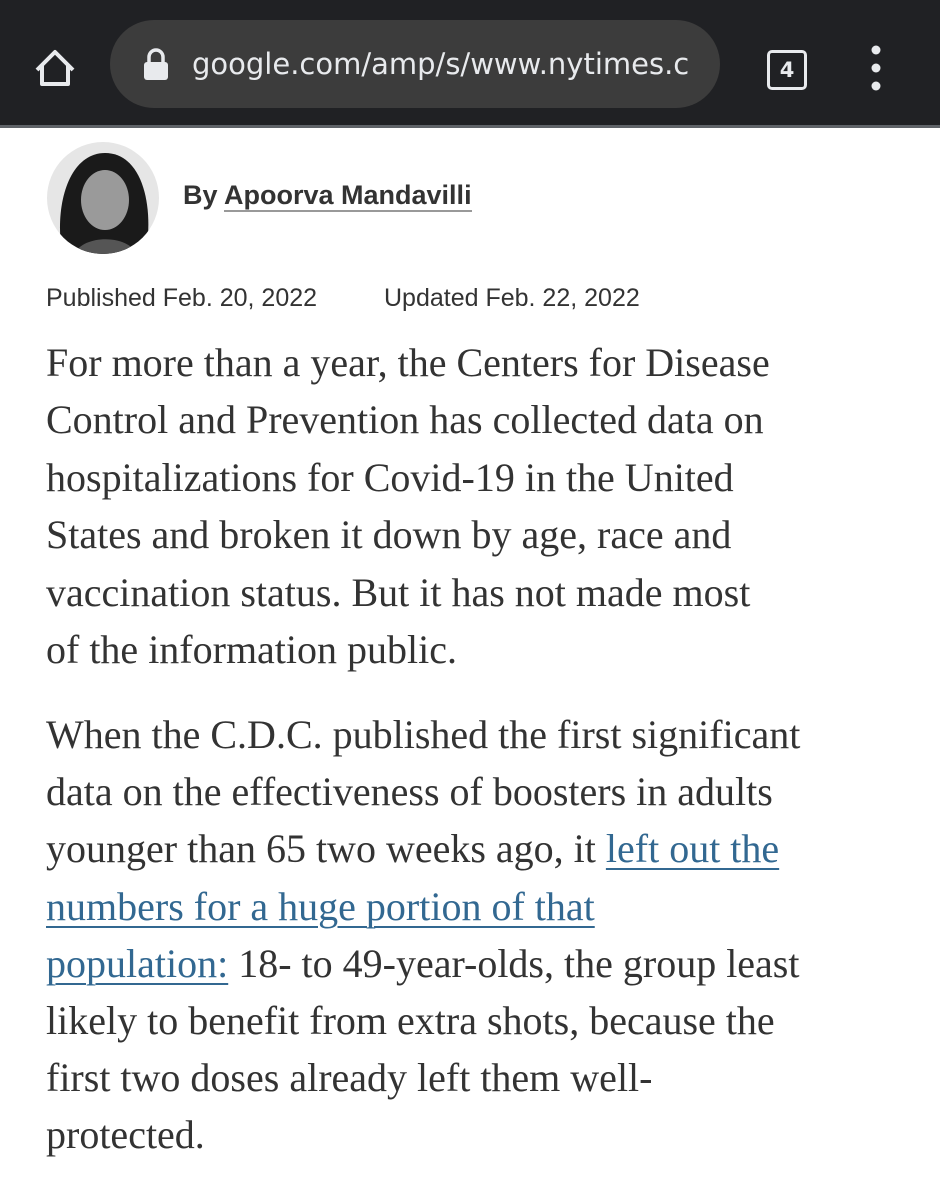 The image size is (940, 1200). I want to click on text: of the information public., so click(252, 649).